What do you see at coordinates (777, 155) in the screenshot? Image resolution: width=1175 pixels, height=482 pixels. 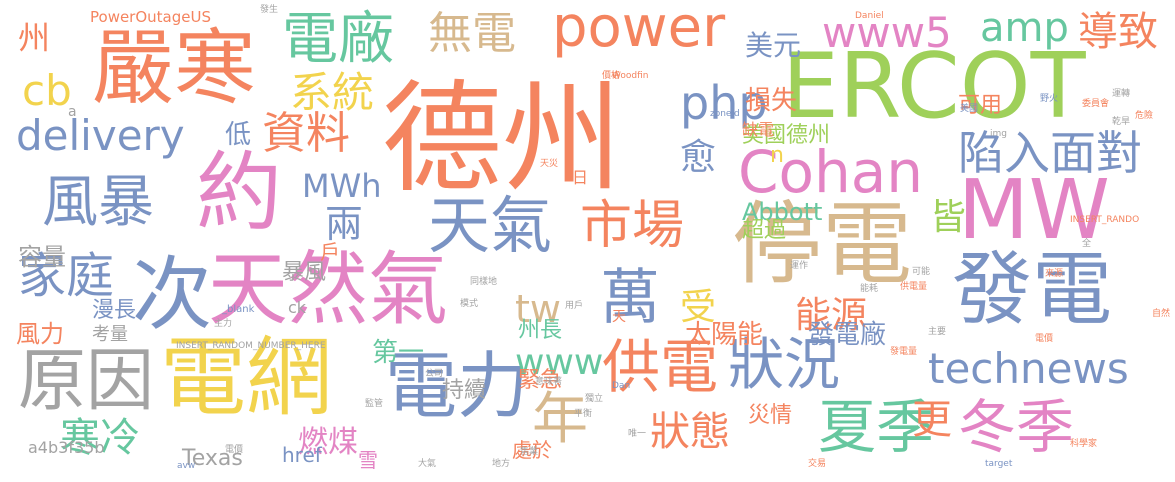 I see `word: n` at bounding box center [777, 155].